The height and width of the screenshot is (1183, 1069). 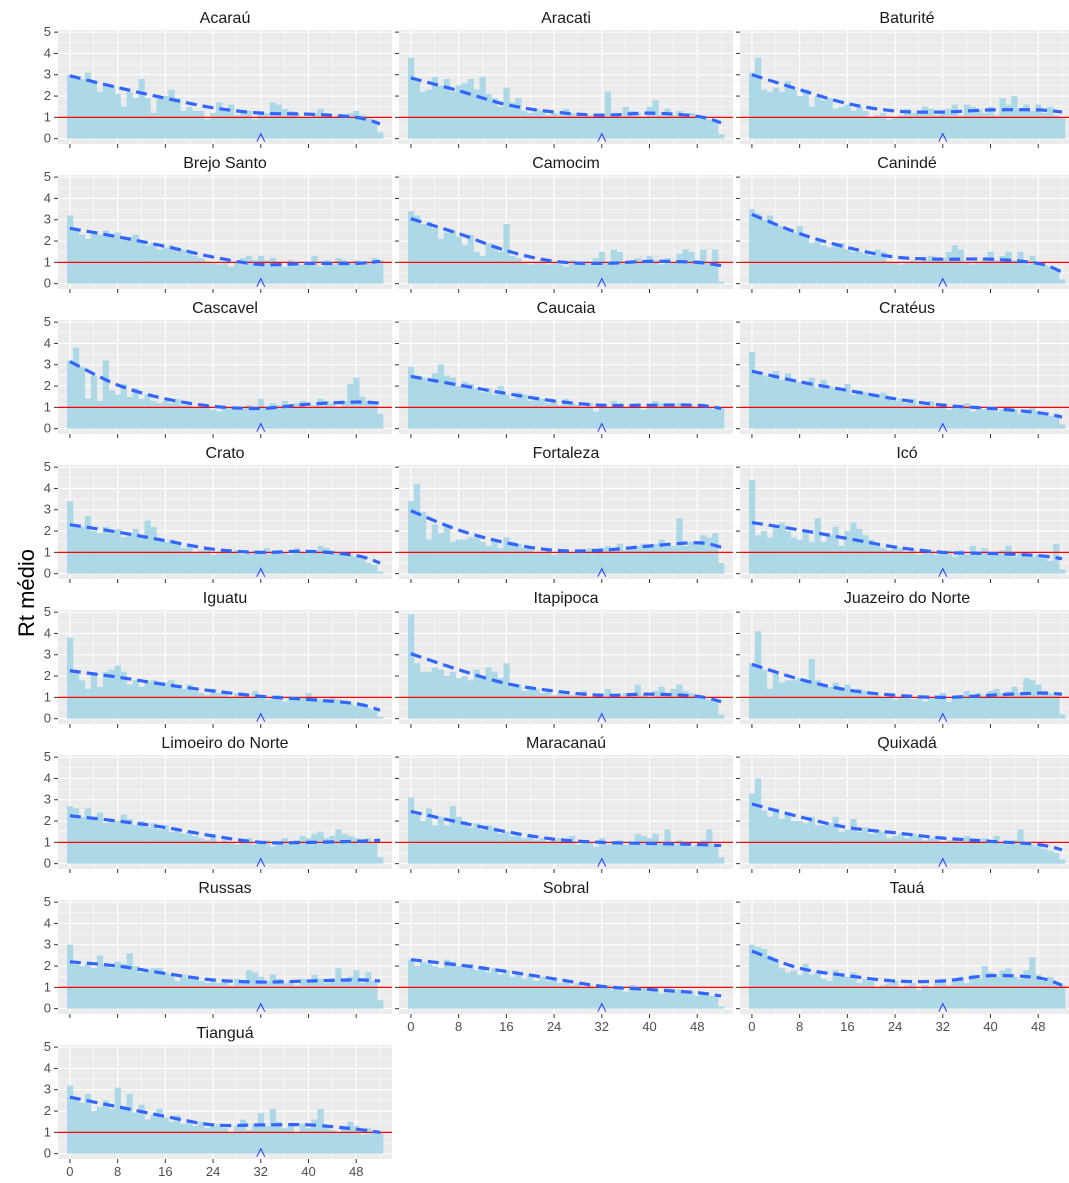 I want to click on panel-title: Tauá, so click(x=907, y=888).